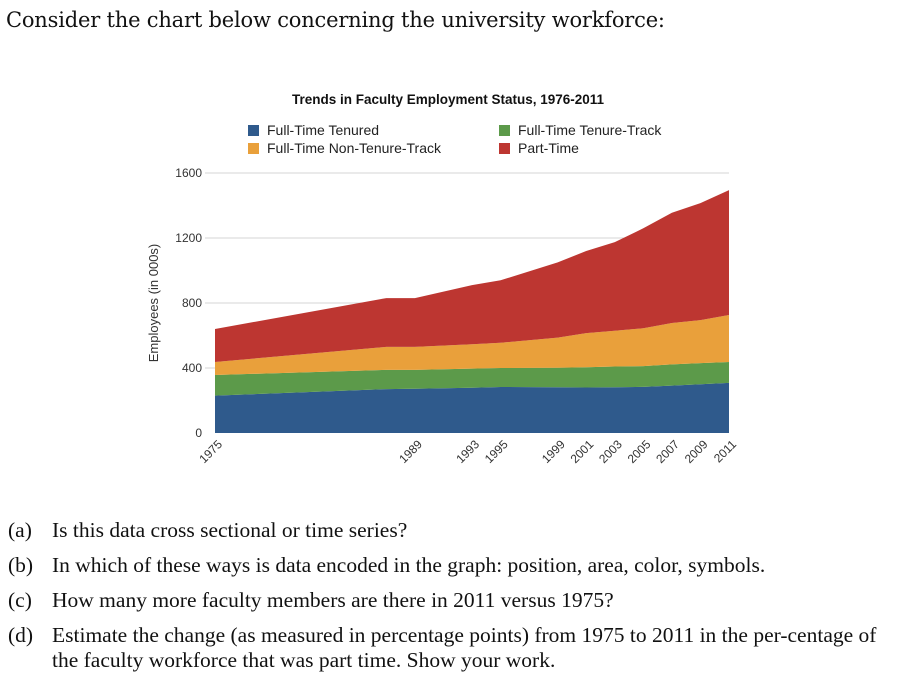 The image size is (900, 689). Describe the element at coordinates (696, 451) in the screenshot. I see `x-tick-label: 2009` at that location.